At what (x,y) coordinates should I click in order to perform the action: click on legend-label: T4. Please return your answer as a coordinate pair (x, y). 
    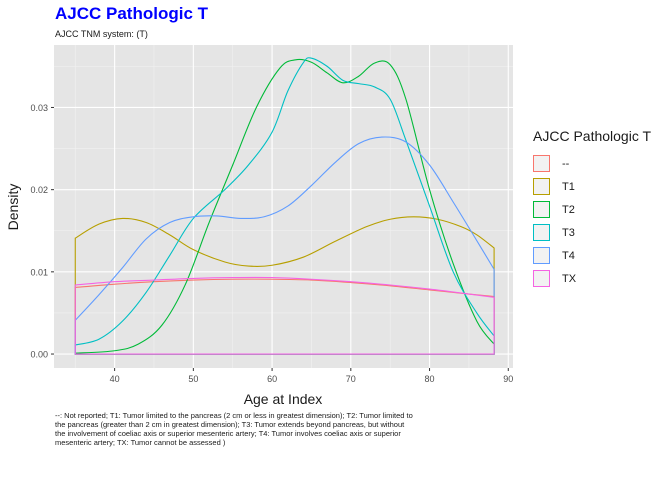
    Looking at the image, I should click on (568, 255).